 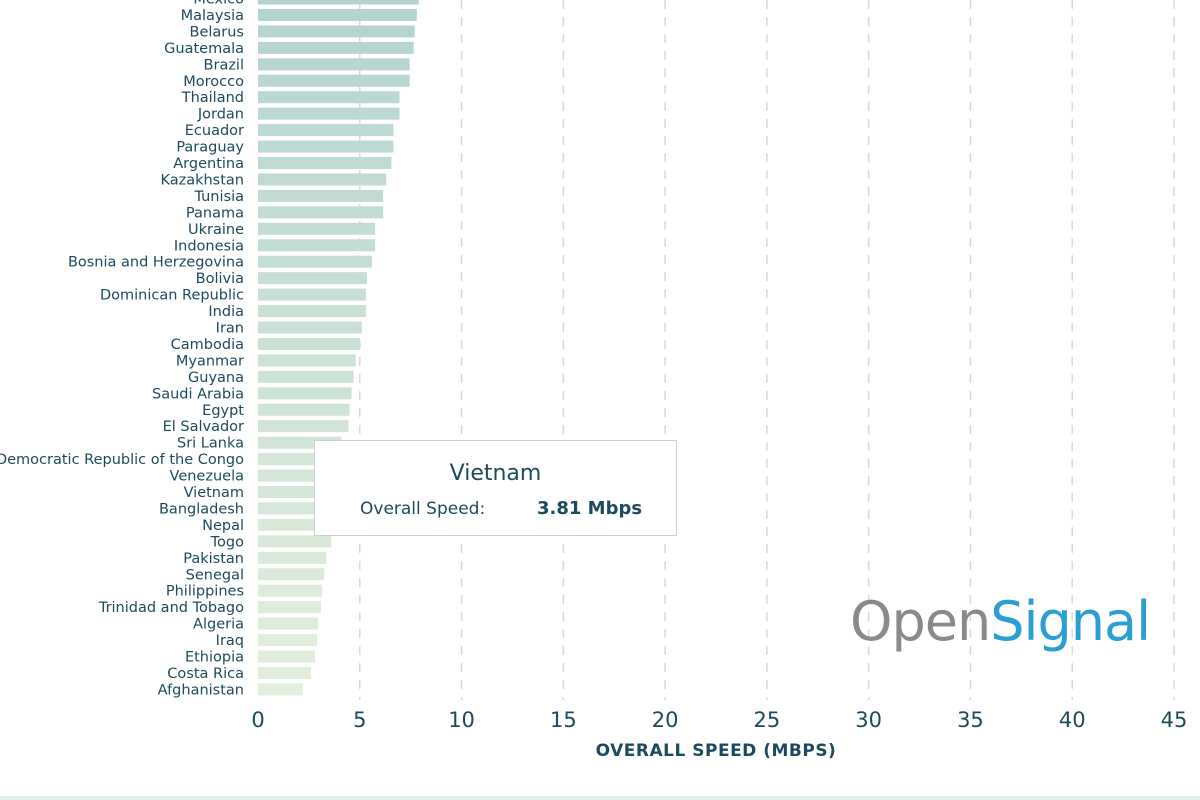 What do you see at coordinates (716, 751) in the screenshot?
I see `x-axis-title: OVERALL SPEED (MBPS)` at bounding box center [716, 751].